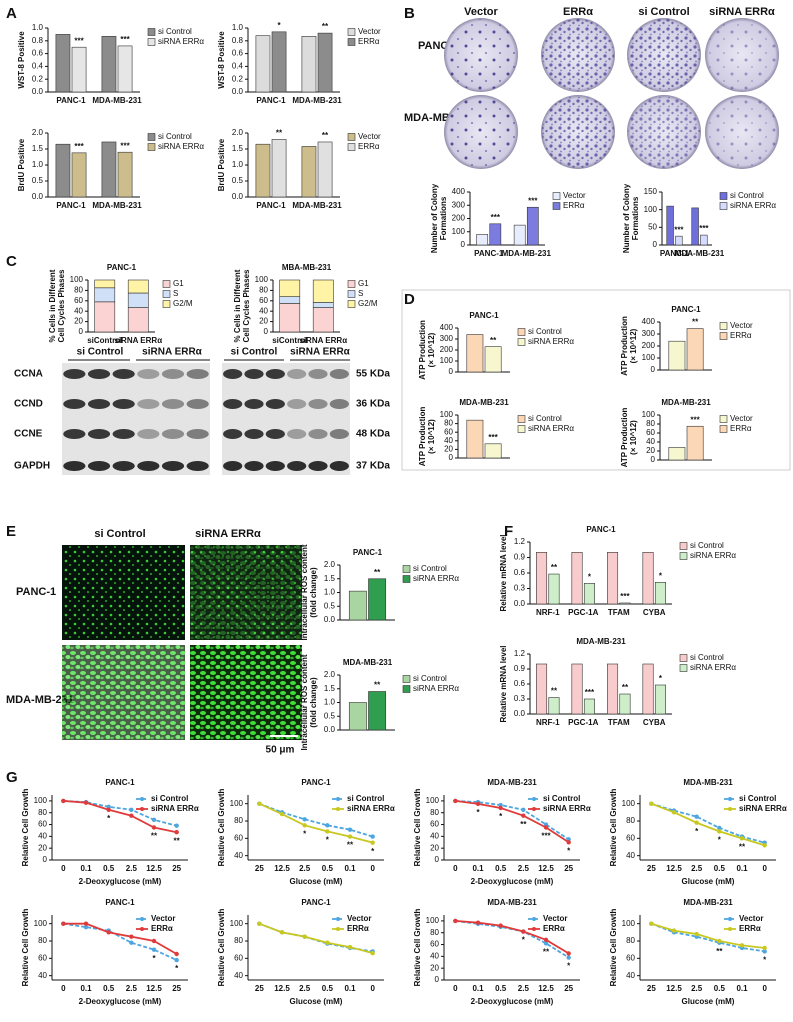 This screenshot has width=793, height=1022. Describe the element at coordinates (238, 164) in the screenshot. I see `y-tick-label: 1.0` at that location.